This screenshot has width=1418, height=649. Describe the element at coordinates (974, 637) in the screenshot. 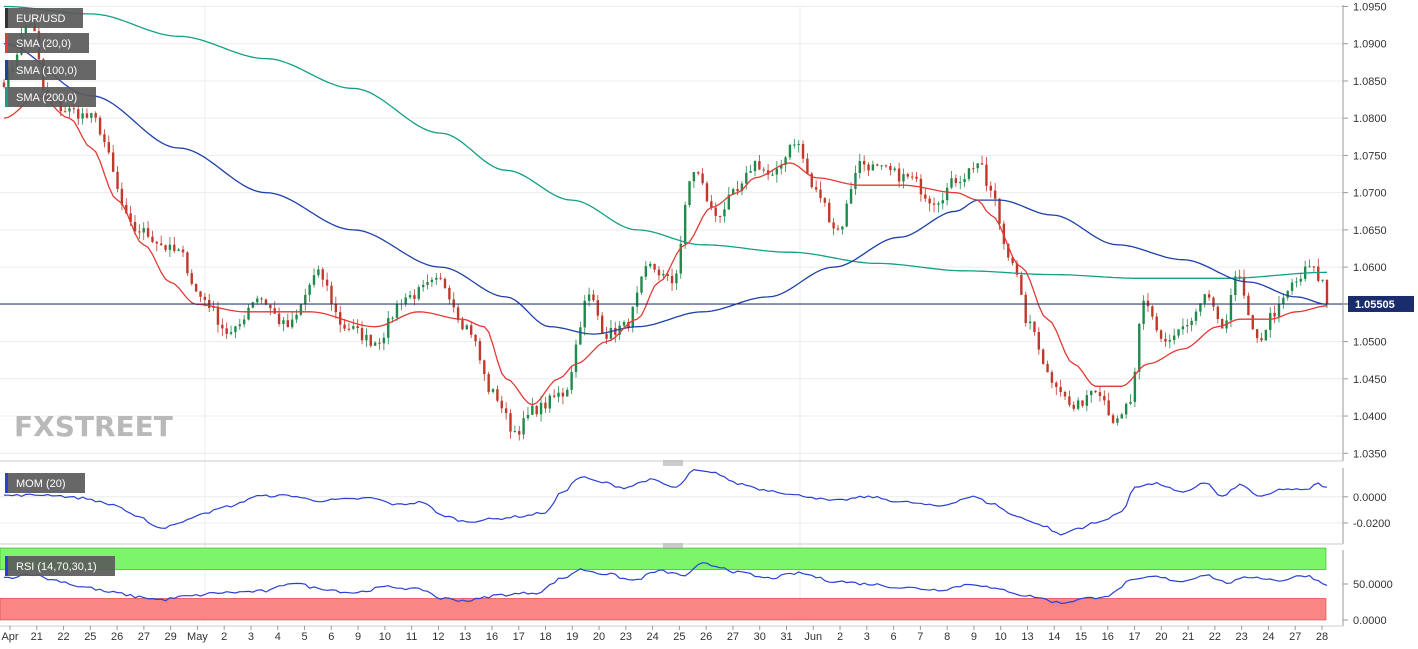

I see `x-tick-label: 9` at that location.